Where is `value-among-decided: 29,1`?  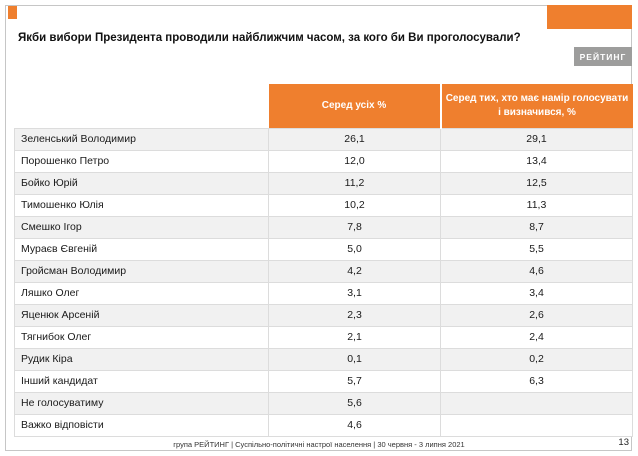
value-among-decided: 29,1 is located at coordinates (536, 139).